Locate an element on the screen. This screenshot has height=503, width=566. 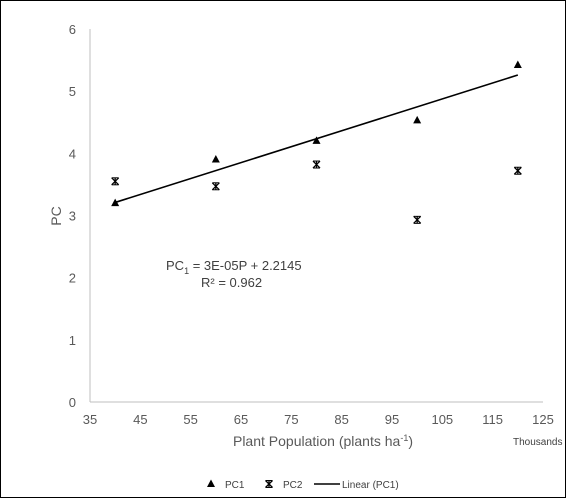
x-axis-title-main: Plant Population (plants ha is located at coordinates (317, 441).